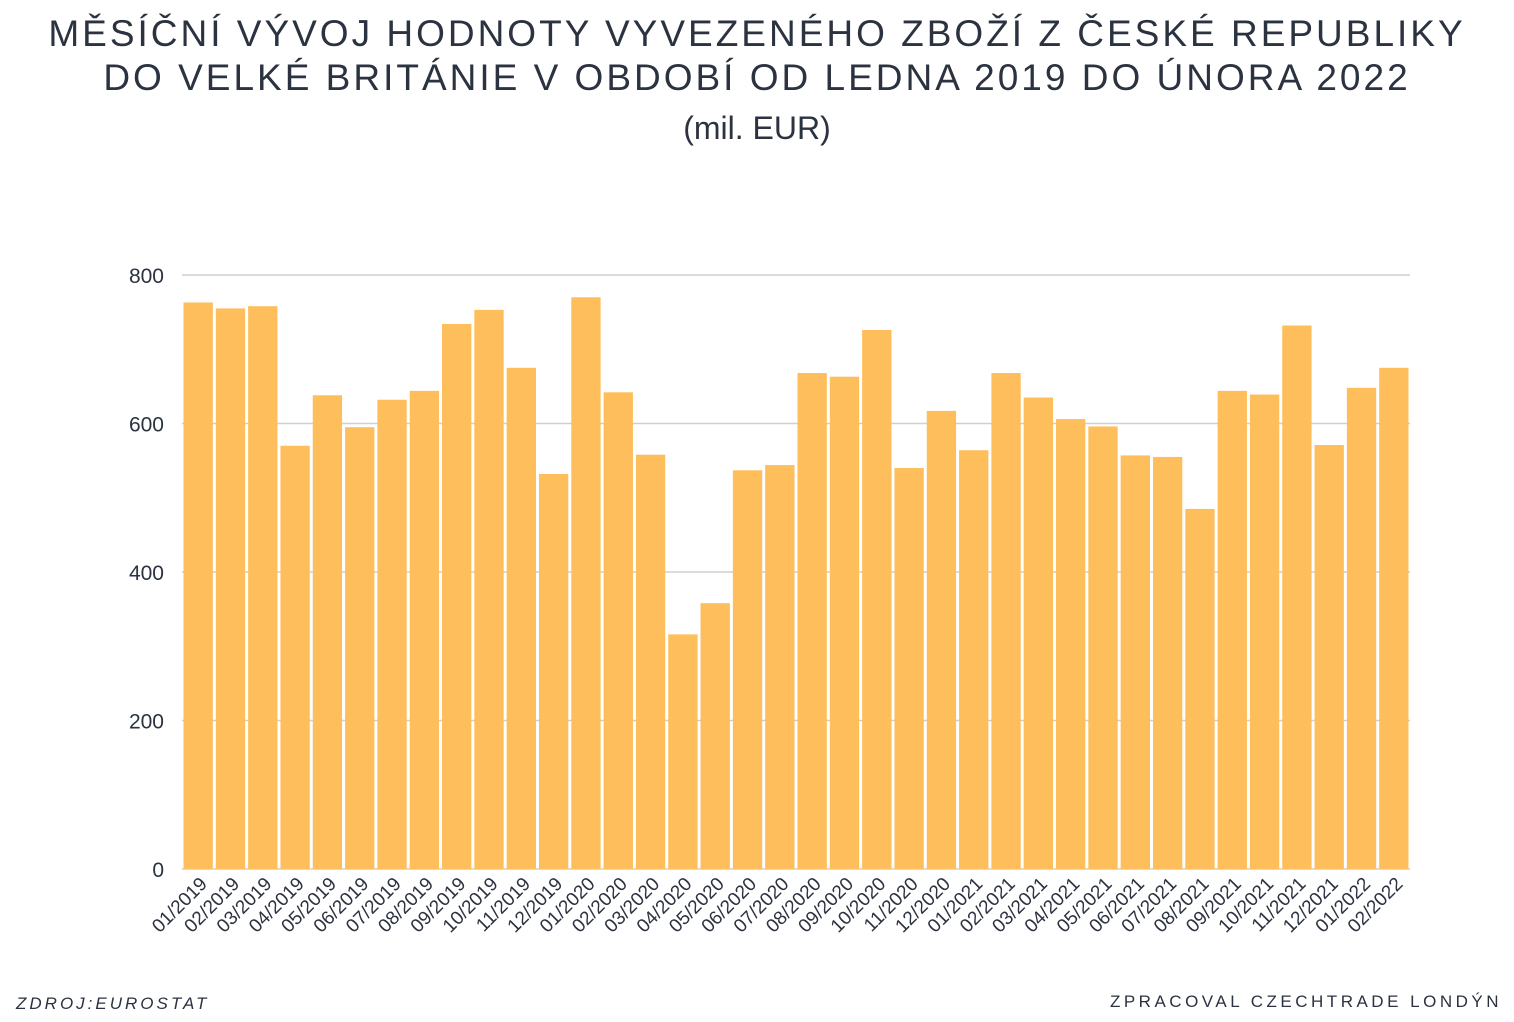 This screenshot has width=1514, height=1022. I want to click on bar-04-2019, so click(295, 657).